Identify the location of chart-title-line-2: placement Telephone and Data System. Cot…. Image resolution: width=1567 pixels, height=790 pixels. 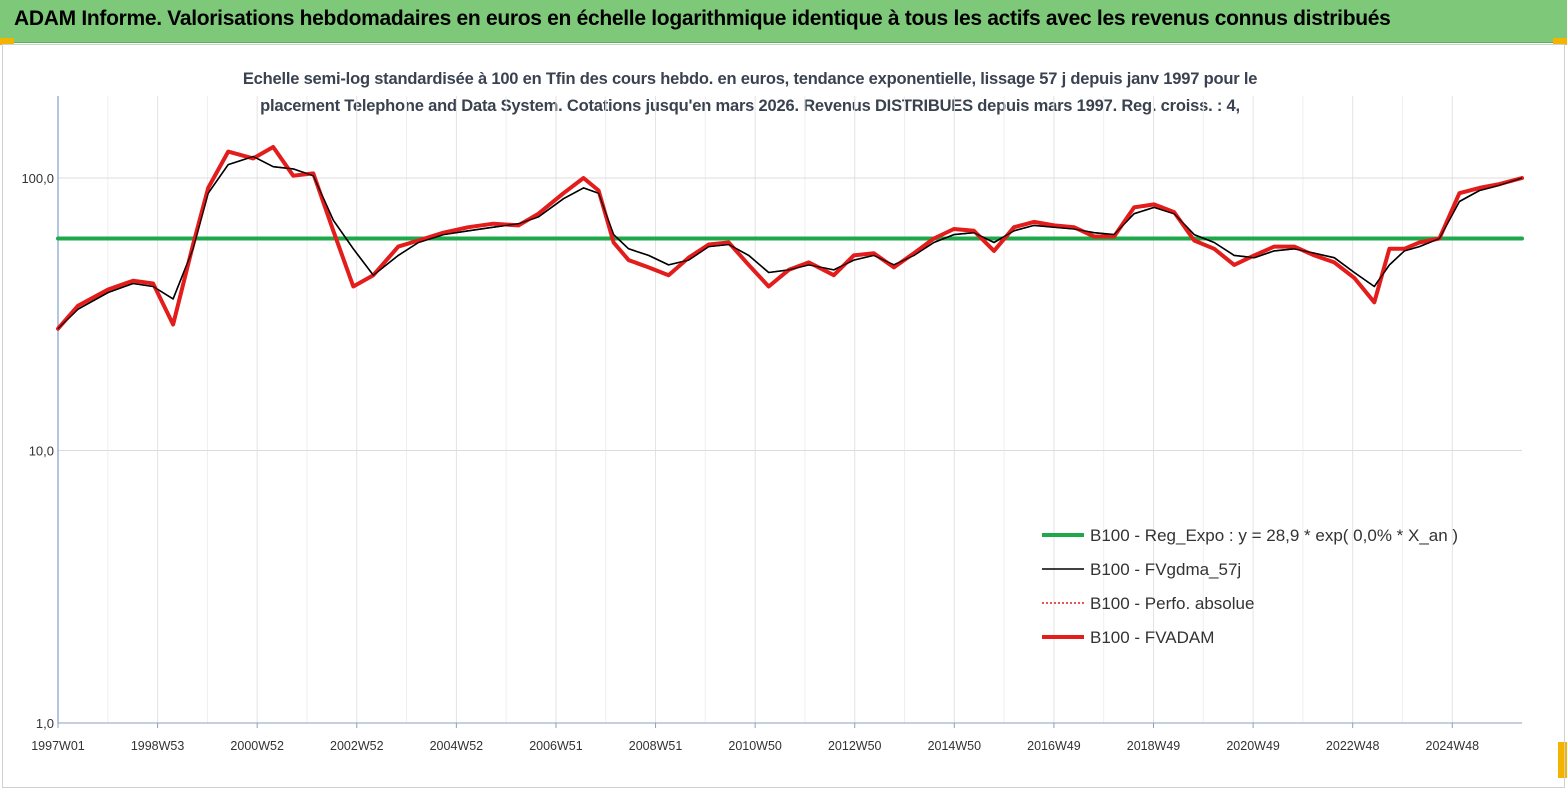
(750, 106).